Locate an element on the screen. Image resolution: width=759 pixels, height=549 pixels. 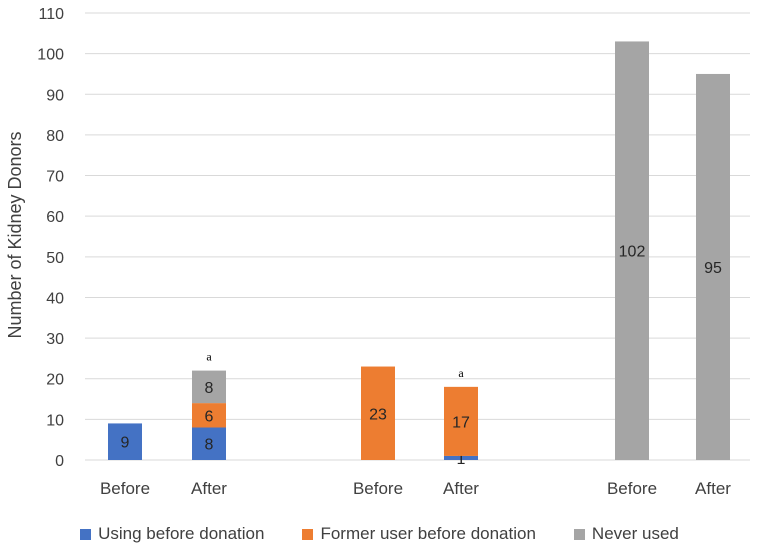
y-axis-ticks: 0 10 20 30 40 50 60 70 80 90 100 110 is located at coordinates (50, 238).